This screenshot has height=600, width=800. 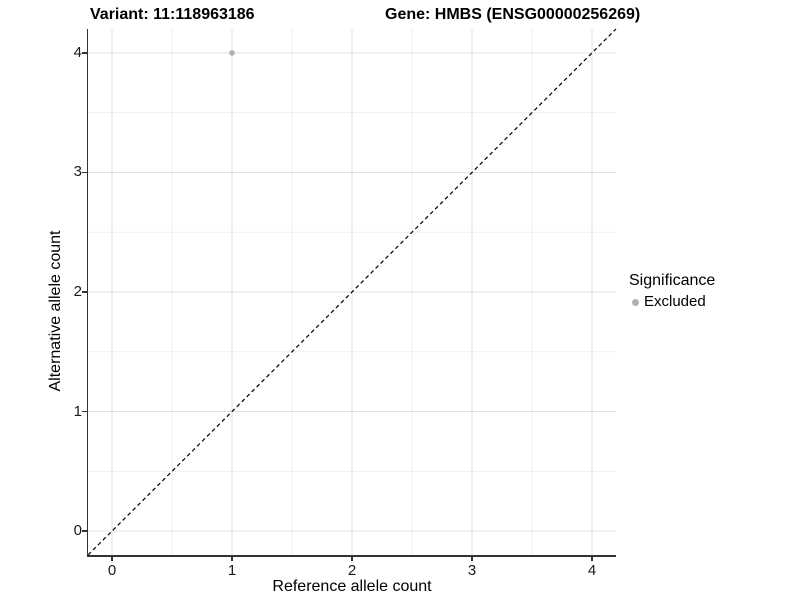 What do you see at coordinates (513, 14) in the screenshot?
I see `gene-title: Gene: HMBS (ENSG00000256269)` at bounding box center [513, 14].